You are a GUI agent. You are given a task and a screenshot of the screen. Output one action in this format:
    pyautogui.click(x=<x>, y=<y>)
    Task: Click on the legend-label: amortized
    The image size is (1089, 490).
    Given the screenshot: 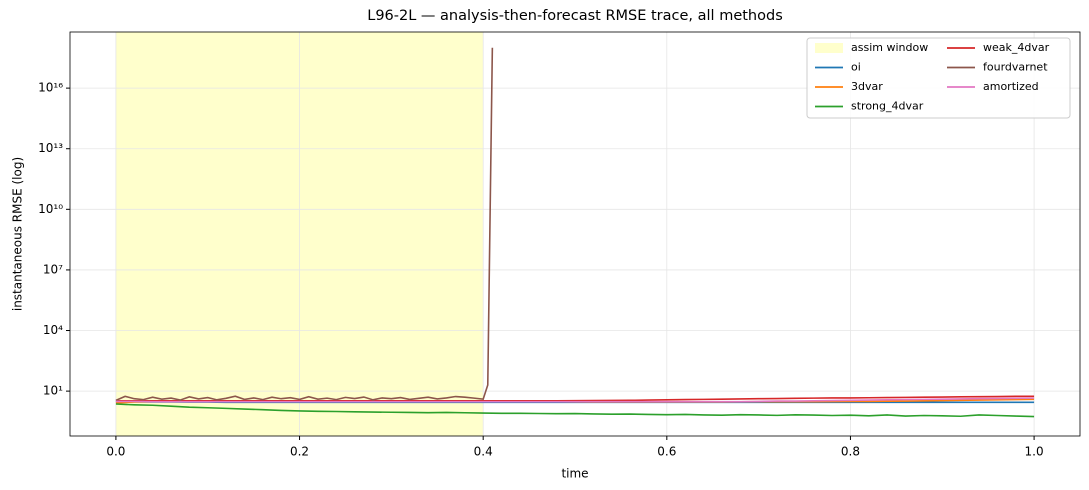 What is the action you would take?
    pyautogui.click(x=1011, y=86)
    